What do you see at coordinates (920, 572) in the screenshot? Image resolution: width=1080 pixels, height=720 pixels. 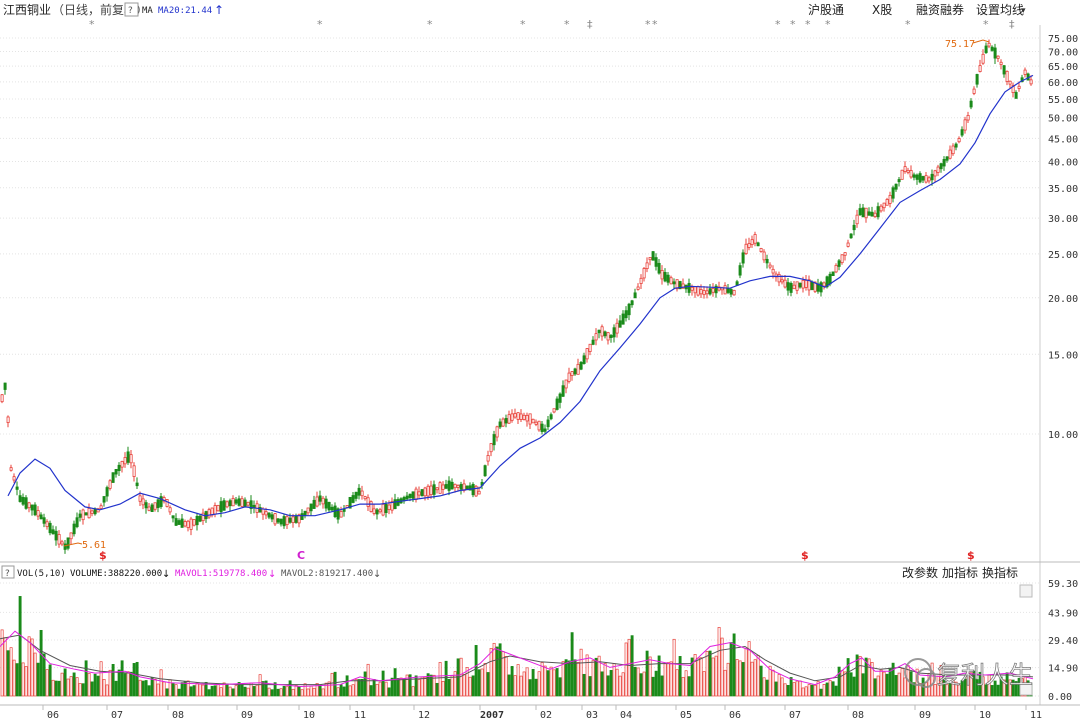 I see `change-params-button: 改参数` at bounding box center [920, 572].